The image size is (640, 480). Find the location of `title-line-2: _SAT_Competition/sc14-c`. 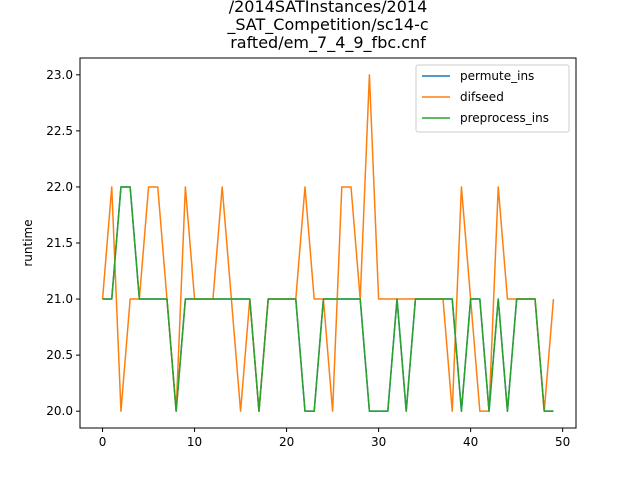

title-line-2: _SAT_Competition/sc14-c is located at coordinates (327, 25).